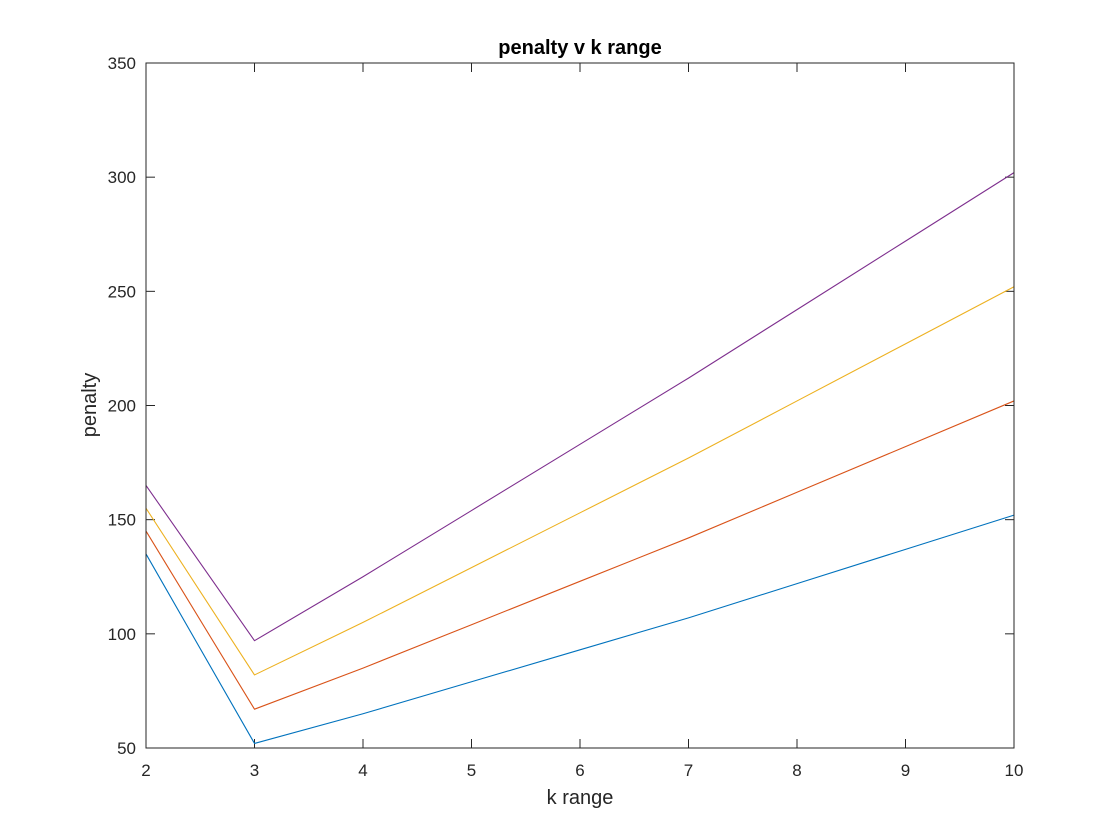  I want to click on x-tick-label: 8, so click(796, 770).